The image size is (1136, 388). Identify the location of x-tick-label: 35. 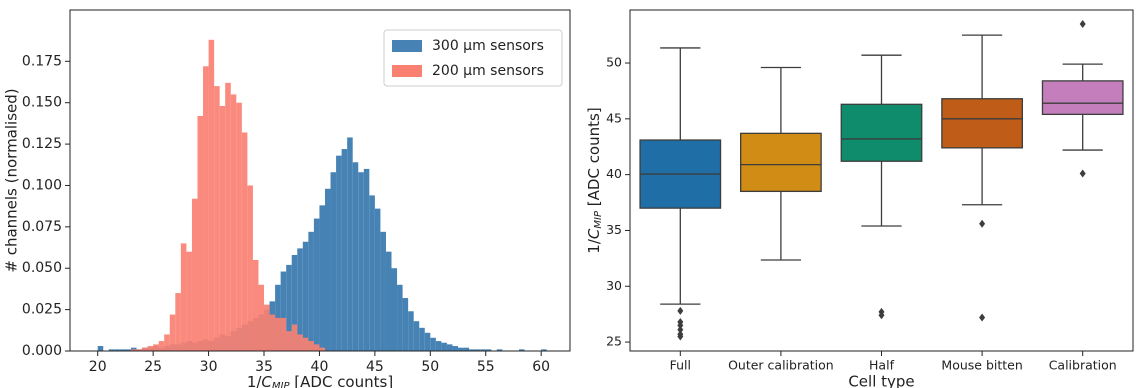
(264, 367).